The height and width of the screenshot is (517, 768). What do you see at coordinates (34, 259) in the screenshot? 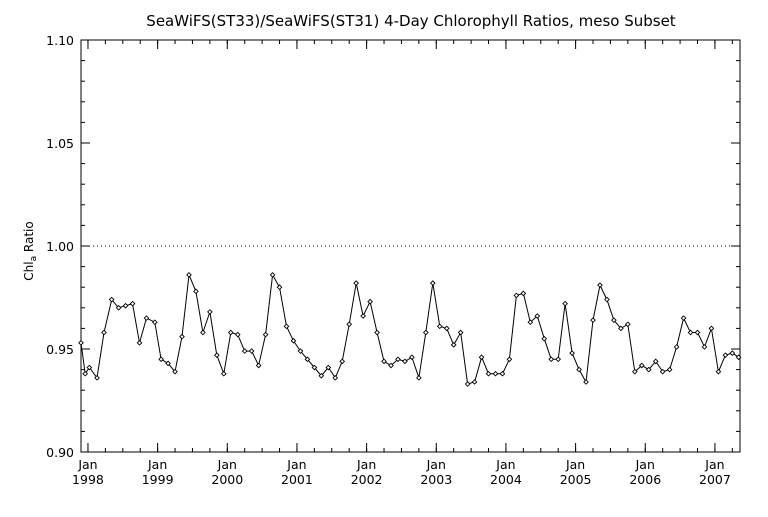
I see `y-axis-label-subscript: a` at bounding box center [34, 259].